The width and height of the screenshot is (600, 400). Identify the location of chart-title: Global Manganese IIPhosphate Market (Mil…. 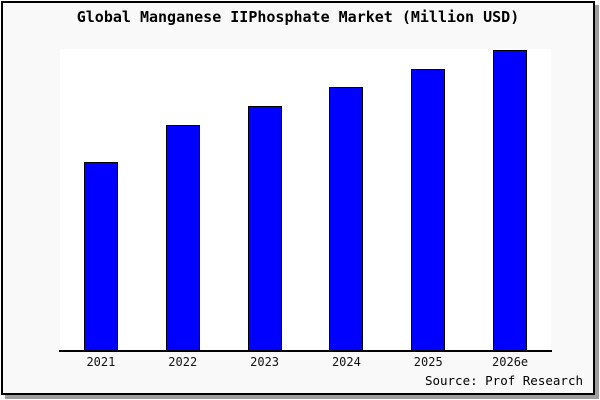
(298, 17).